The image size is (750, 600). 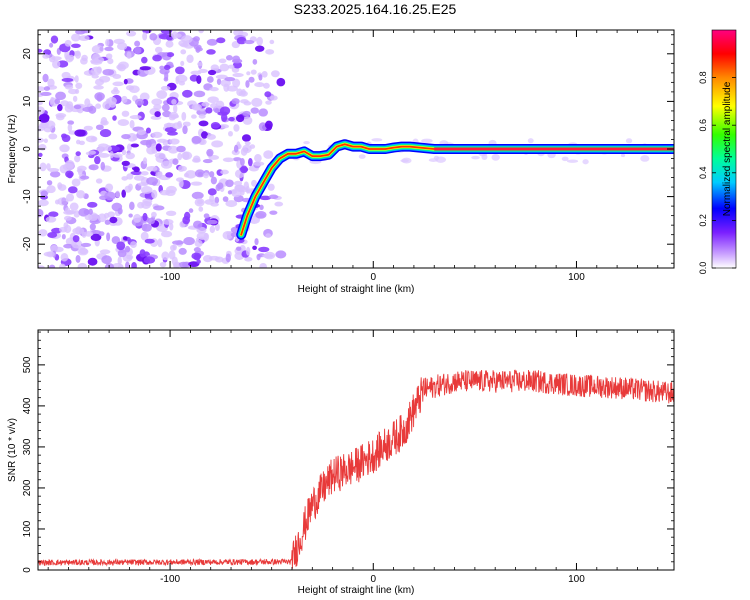 What do you see at coordinates (27, 487) in the screenshot?
I see `y-tick-label: 200` at bounding box center [27, 487].